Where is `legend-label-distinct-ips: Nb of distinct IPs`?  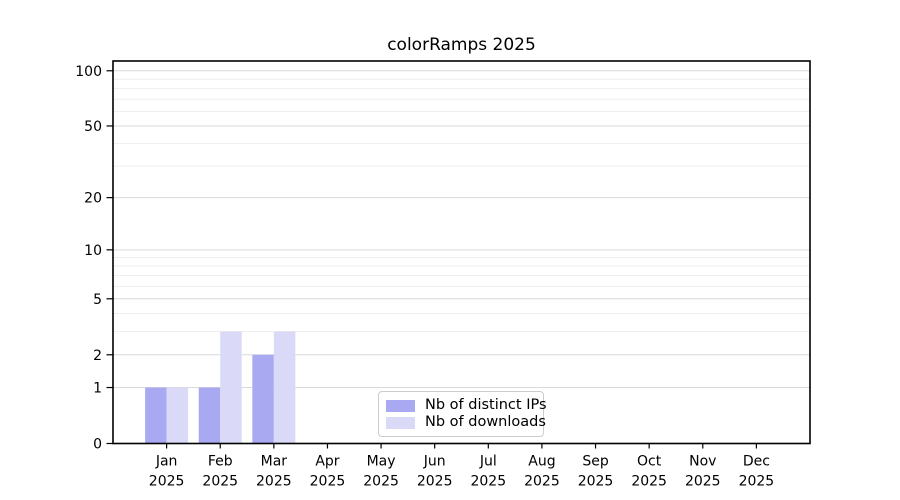 legend-label-distinct-ips: Nb of distinct IPs is located at coordinates (486, 405).